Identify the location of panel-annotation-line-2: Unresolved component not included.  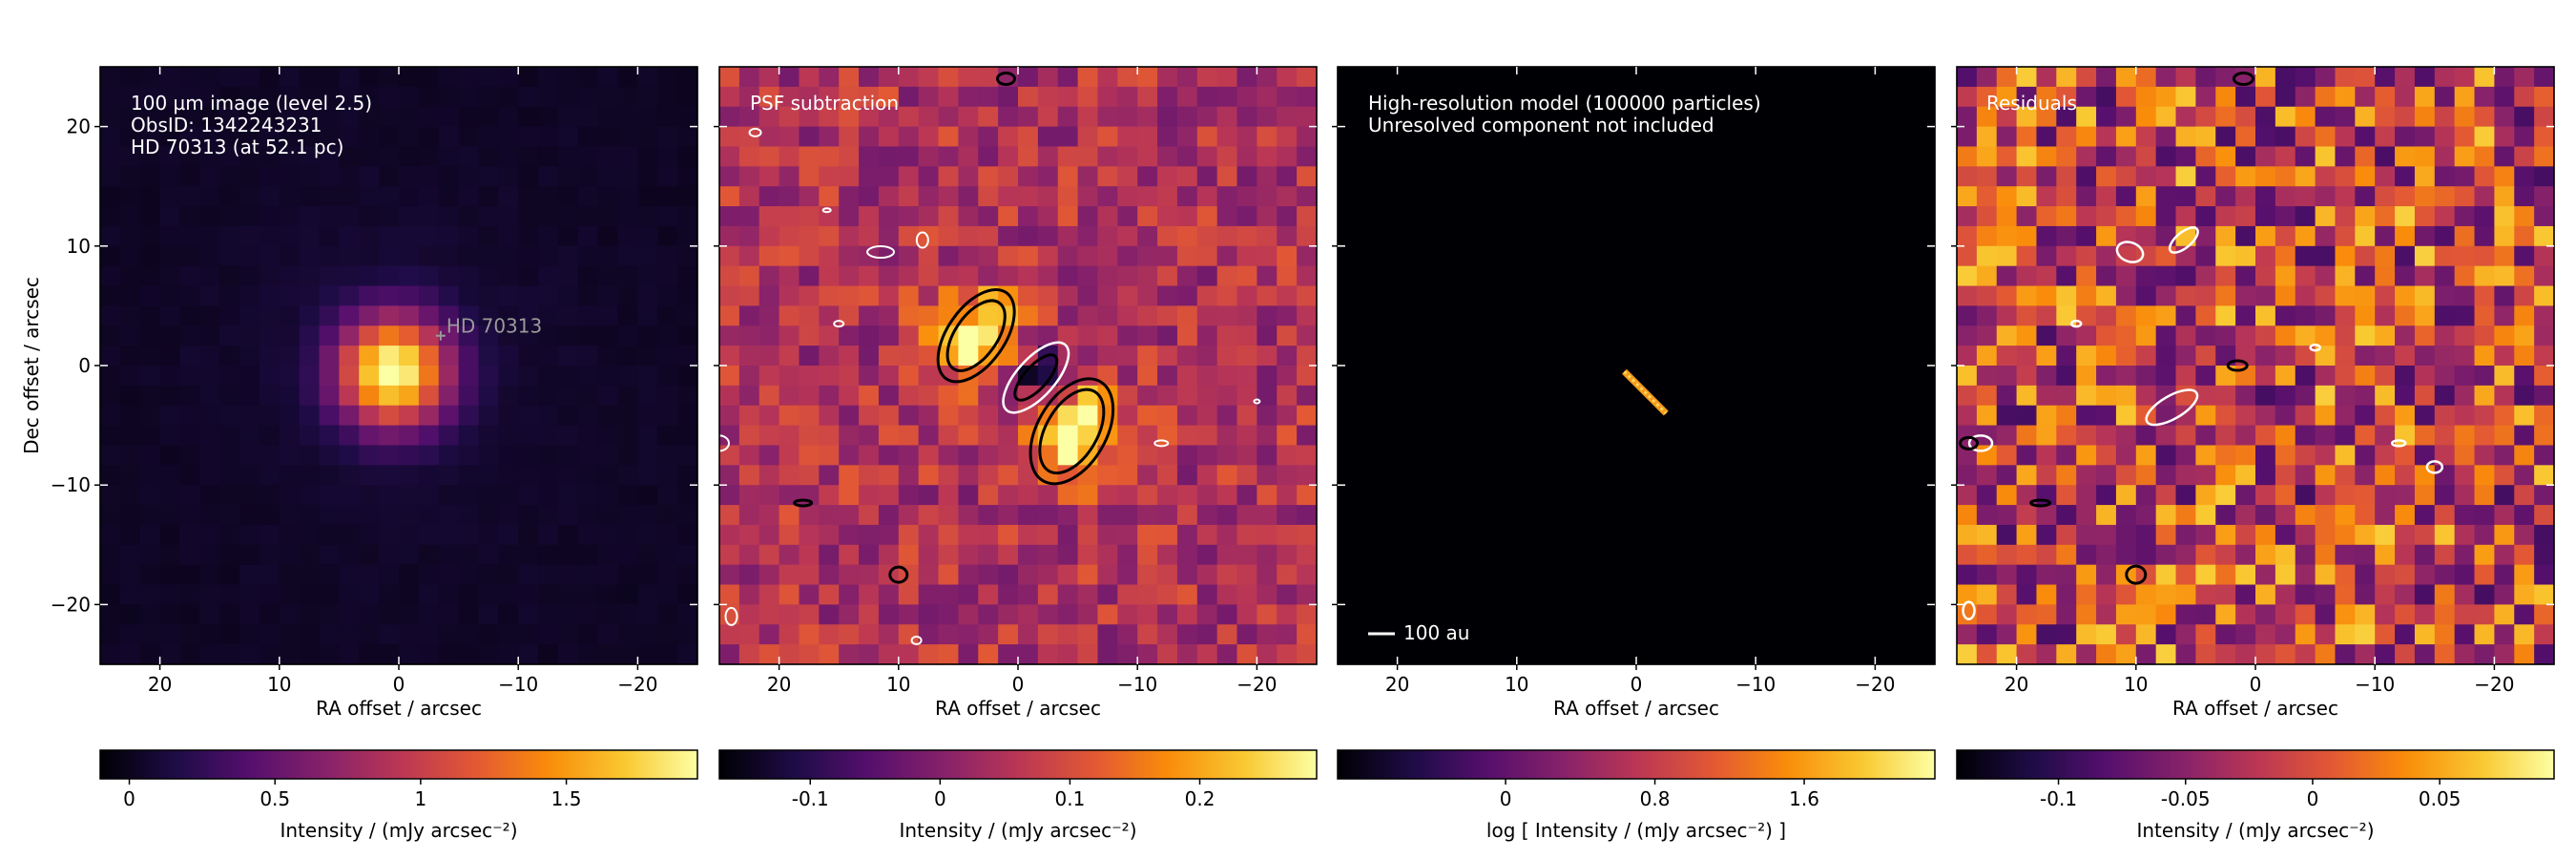
(1541, 125).